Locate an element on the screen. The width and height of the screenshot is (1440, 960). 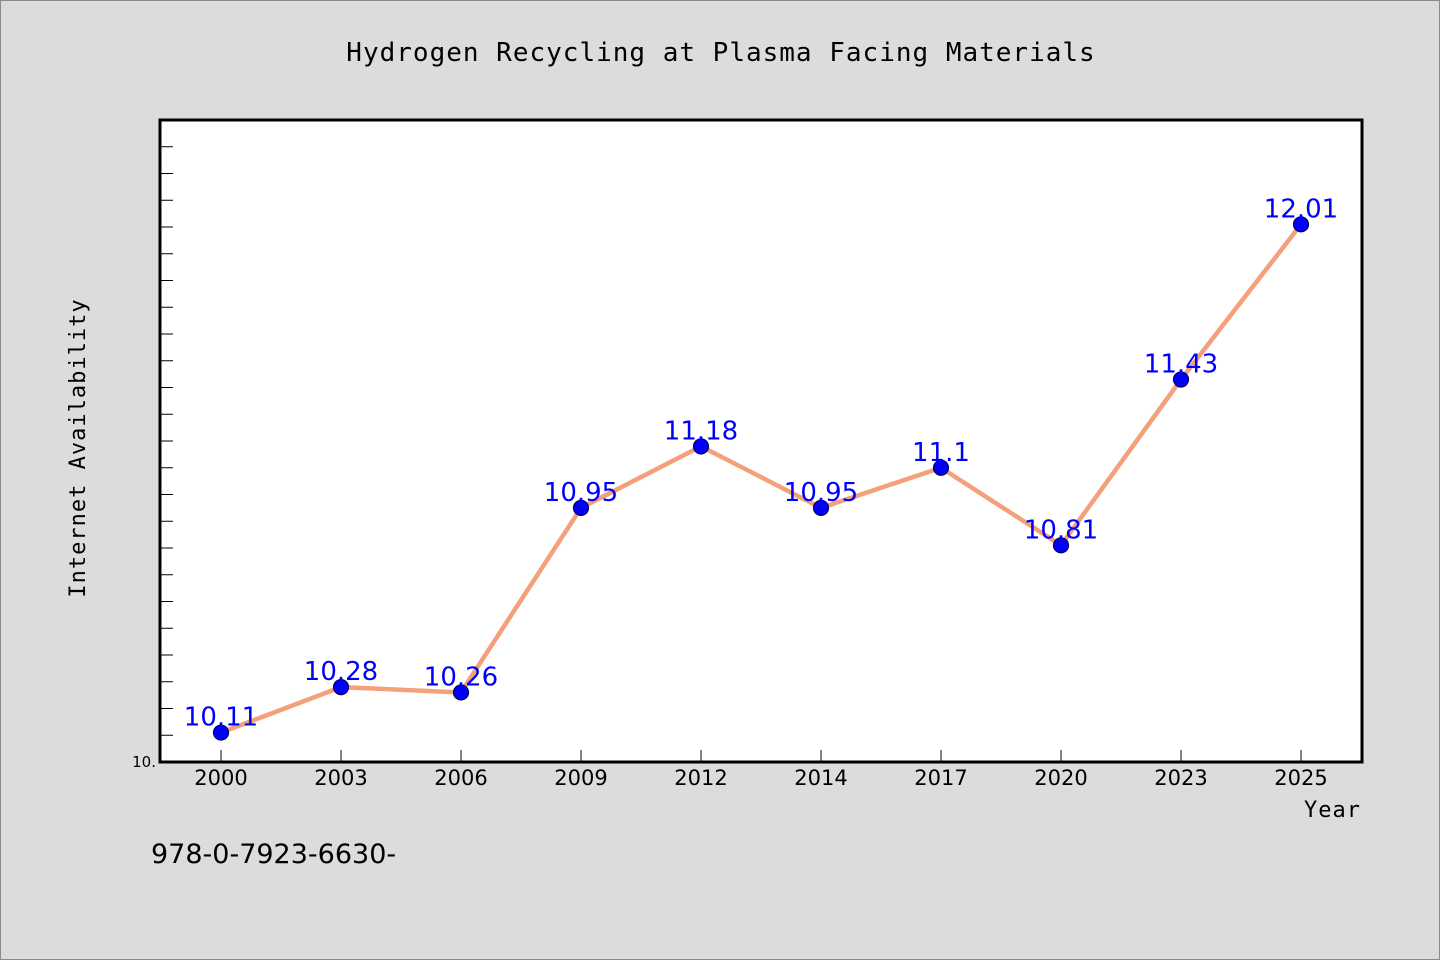
y-tick-label: 10. is located at coordinates (144, 762).